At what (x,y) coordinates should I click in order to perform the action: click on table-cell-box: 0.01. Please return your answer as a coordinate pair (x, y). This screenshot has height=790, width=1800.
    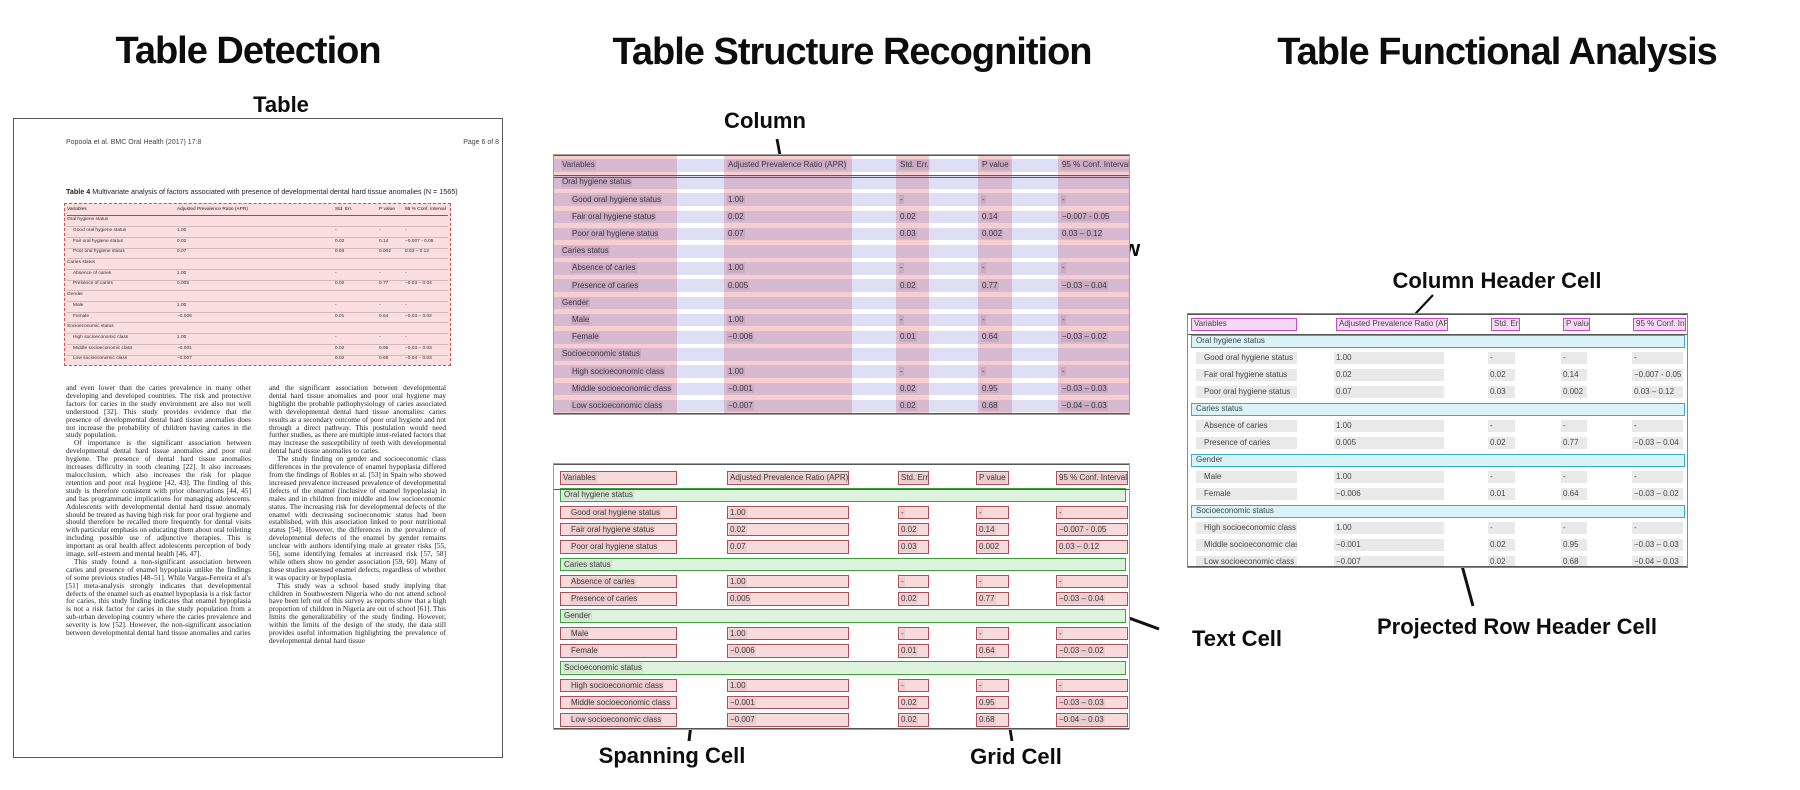
    Looking at the image, I should click on (1501, 494).